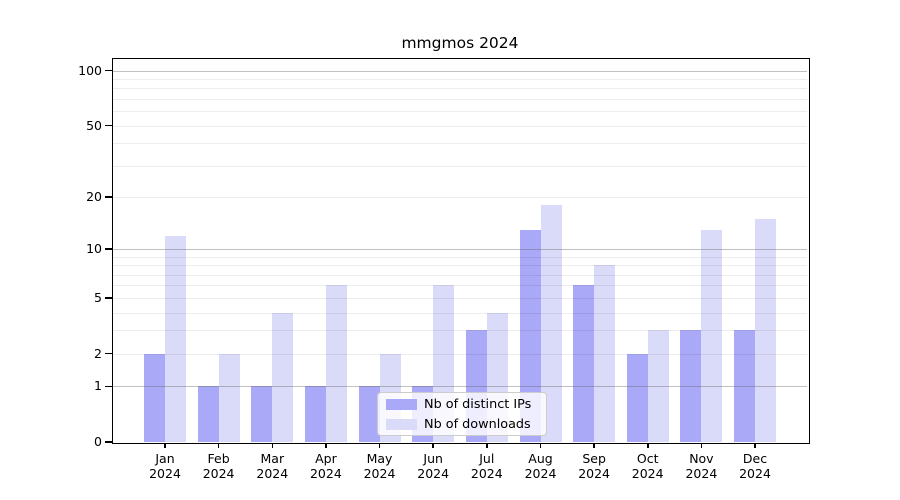 The height and width of the screenshot is (500, 900). I want to click on bar-ips-nov, so click(691, 386).